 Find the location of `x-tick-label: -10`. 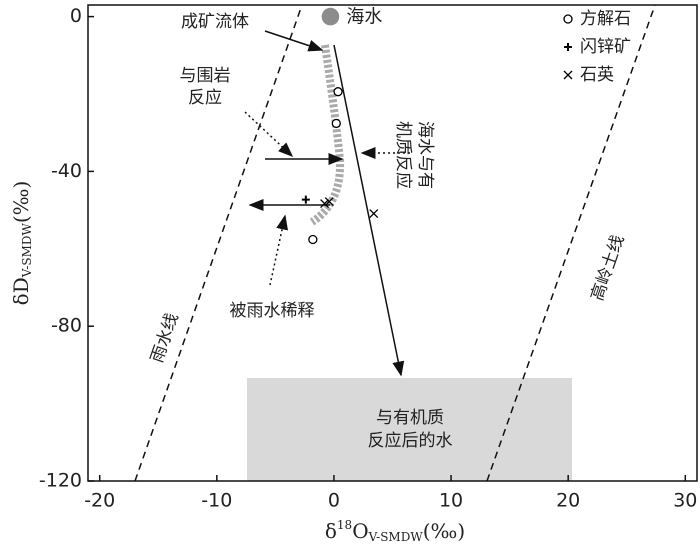

x-tick-label: -10 is located at coordinates (216, 501).